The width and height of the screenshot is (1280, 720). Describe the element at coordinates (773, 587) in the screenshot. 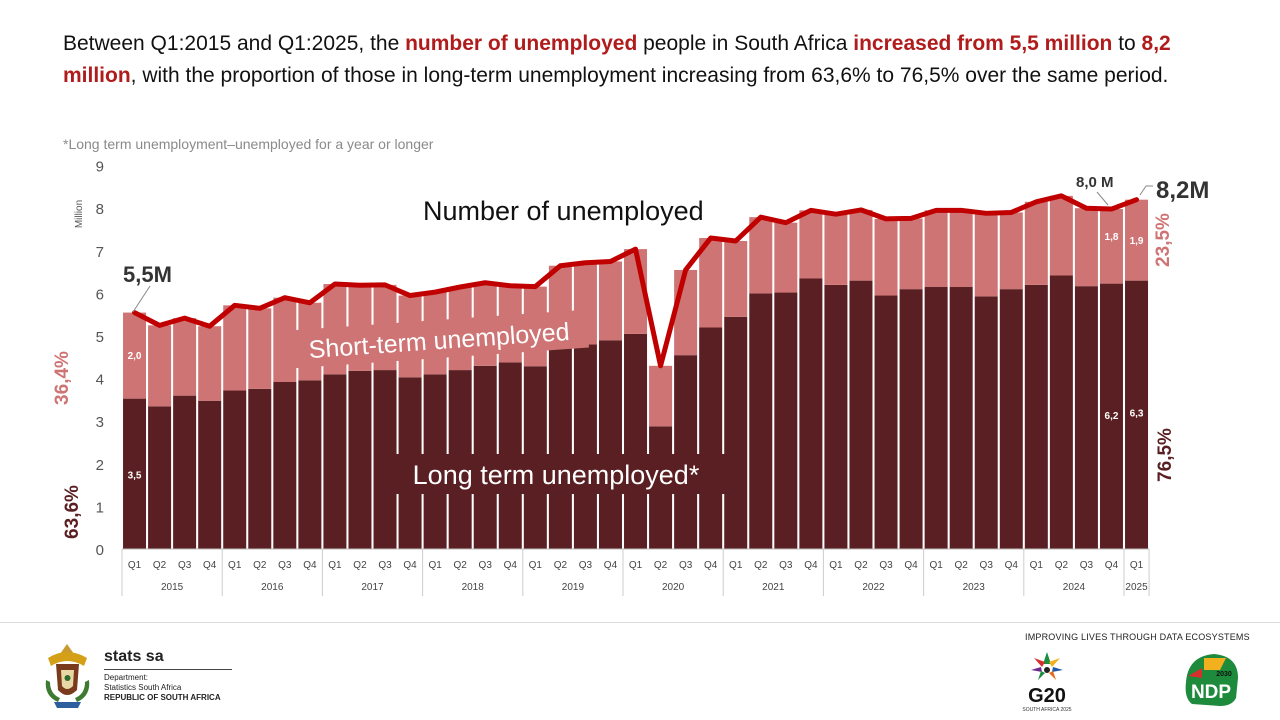

I see `x-tick-year: 2021` at that location.